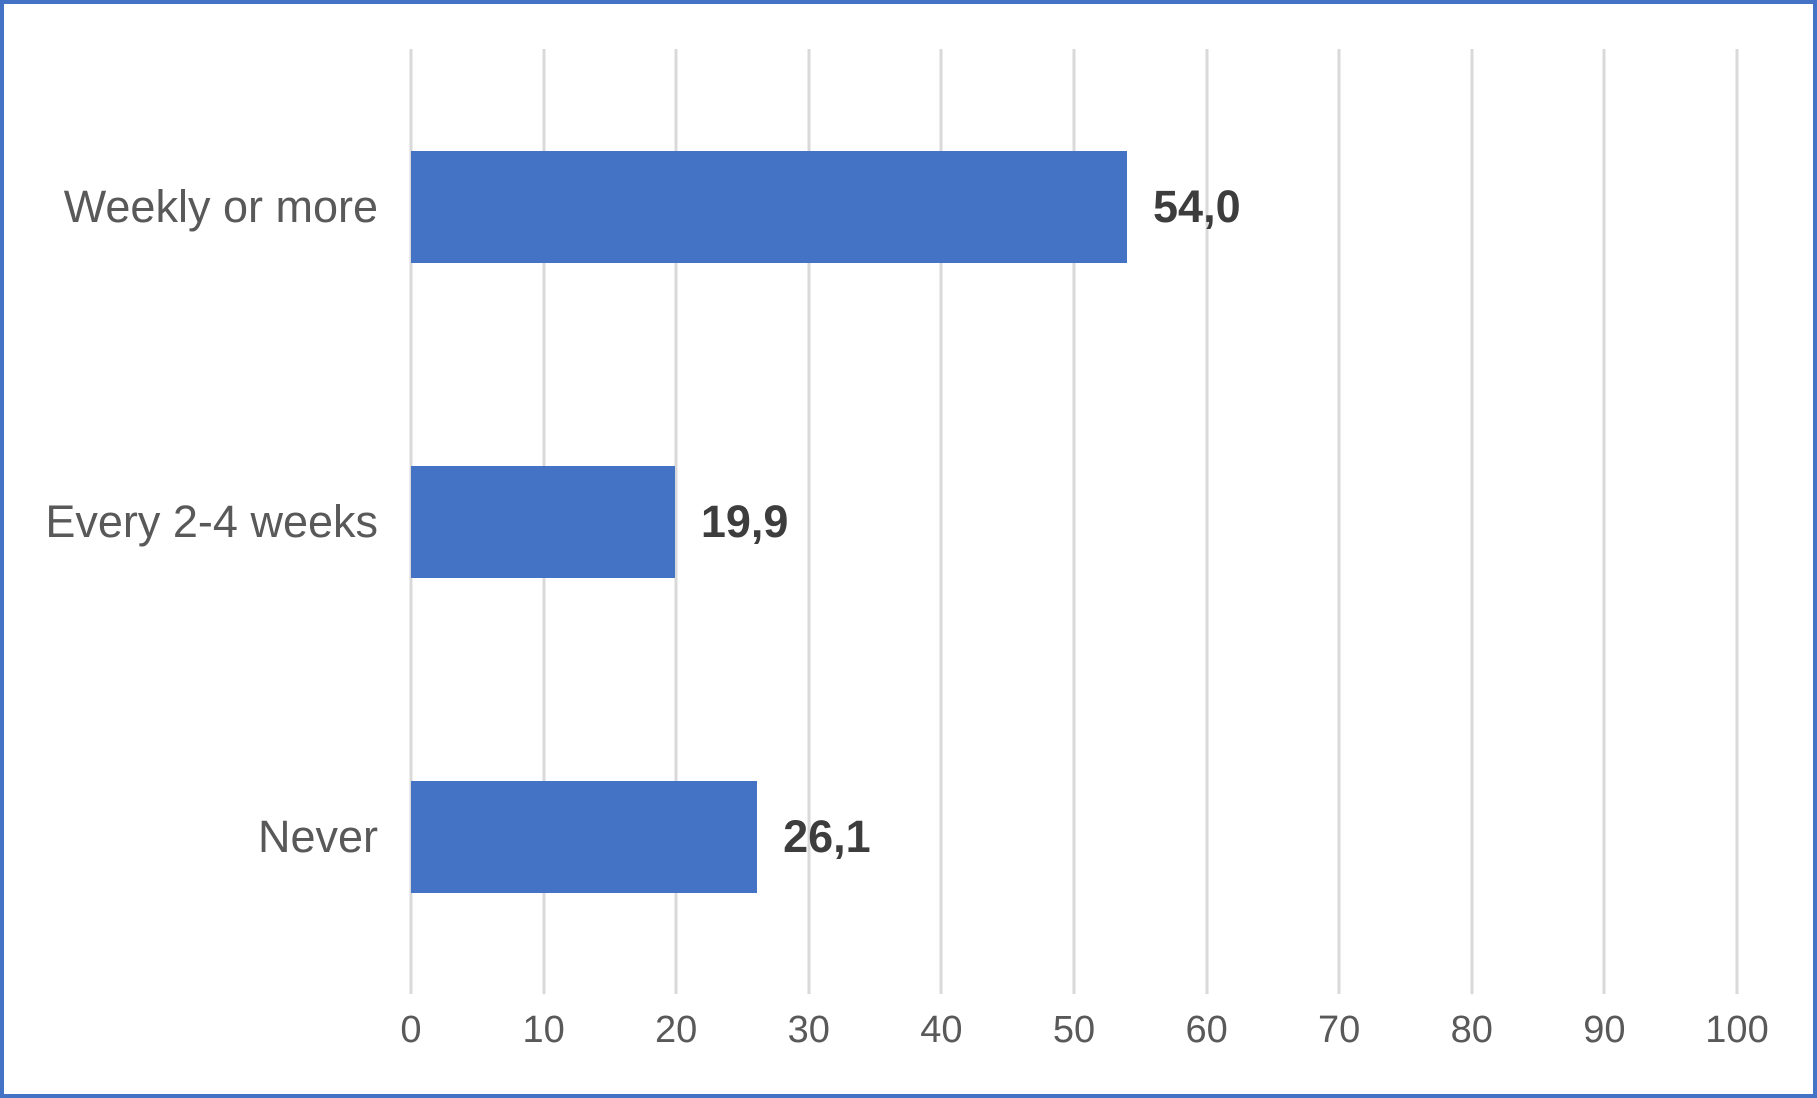 The image size is (1817, 1098). Describe the element at coordinates (1339, 1030) in the screenshot. I see `x-tick-label: 70` at that location.